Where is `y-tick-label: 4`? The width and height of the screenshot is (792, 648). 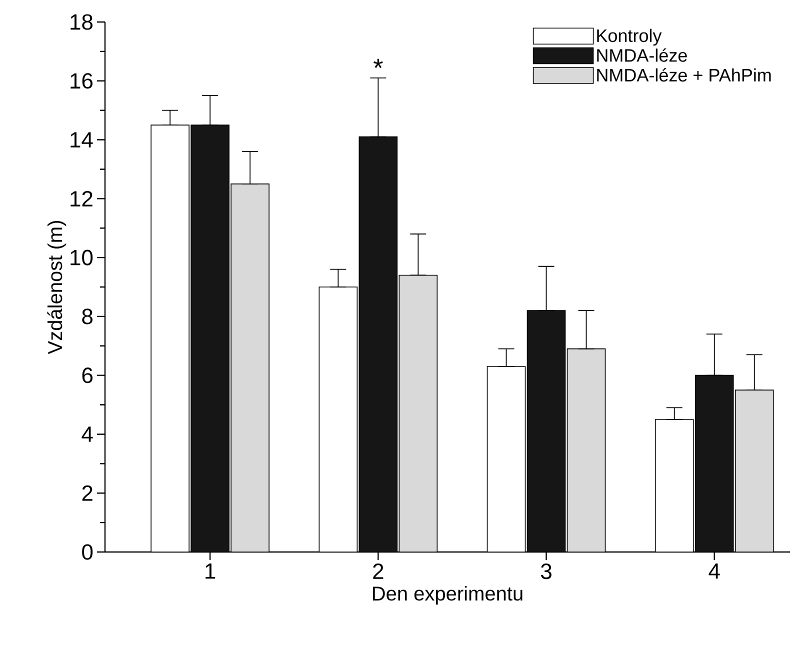
y-tick-label: 4 is located at coordinates (87, 434).